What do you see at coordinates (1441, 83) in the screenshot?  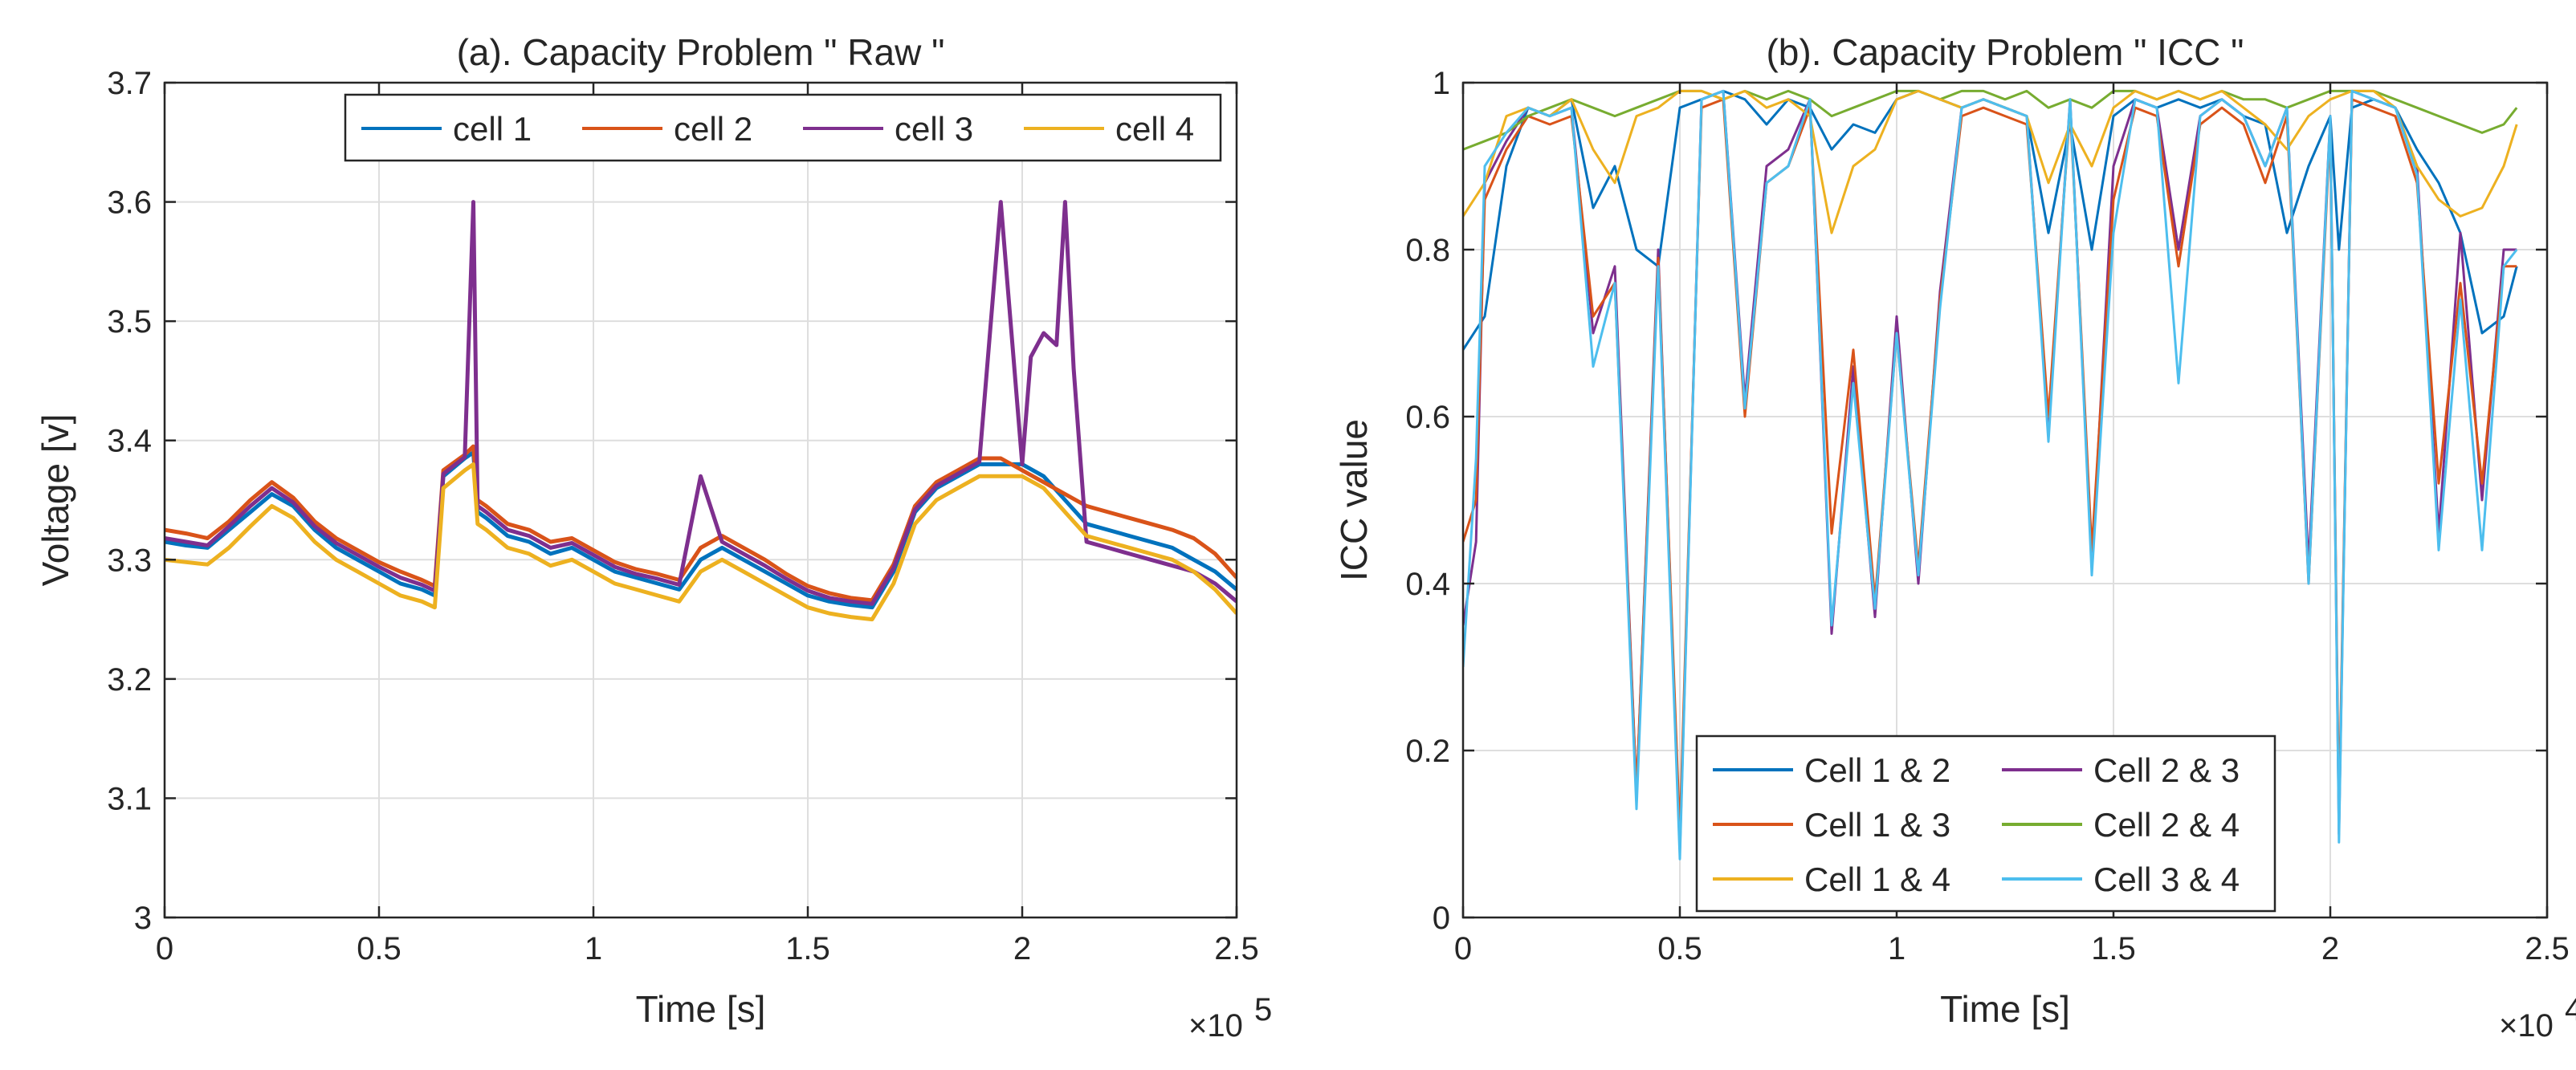 I see `y-tick-label-b: 1` at bounding box center [1441, 83].